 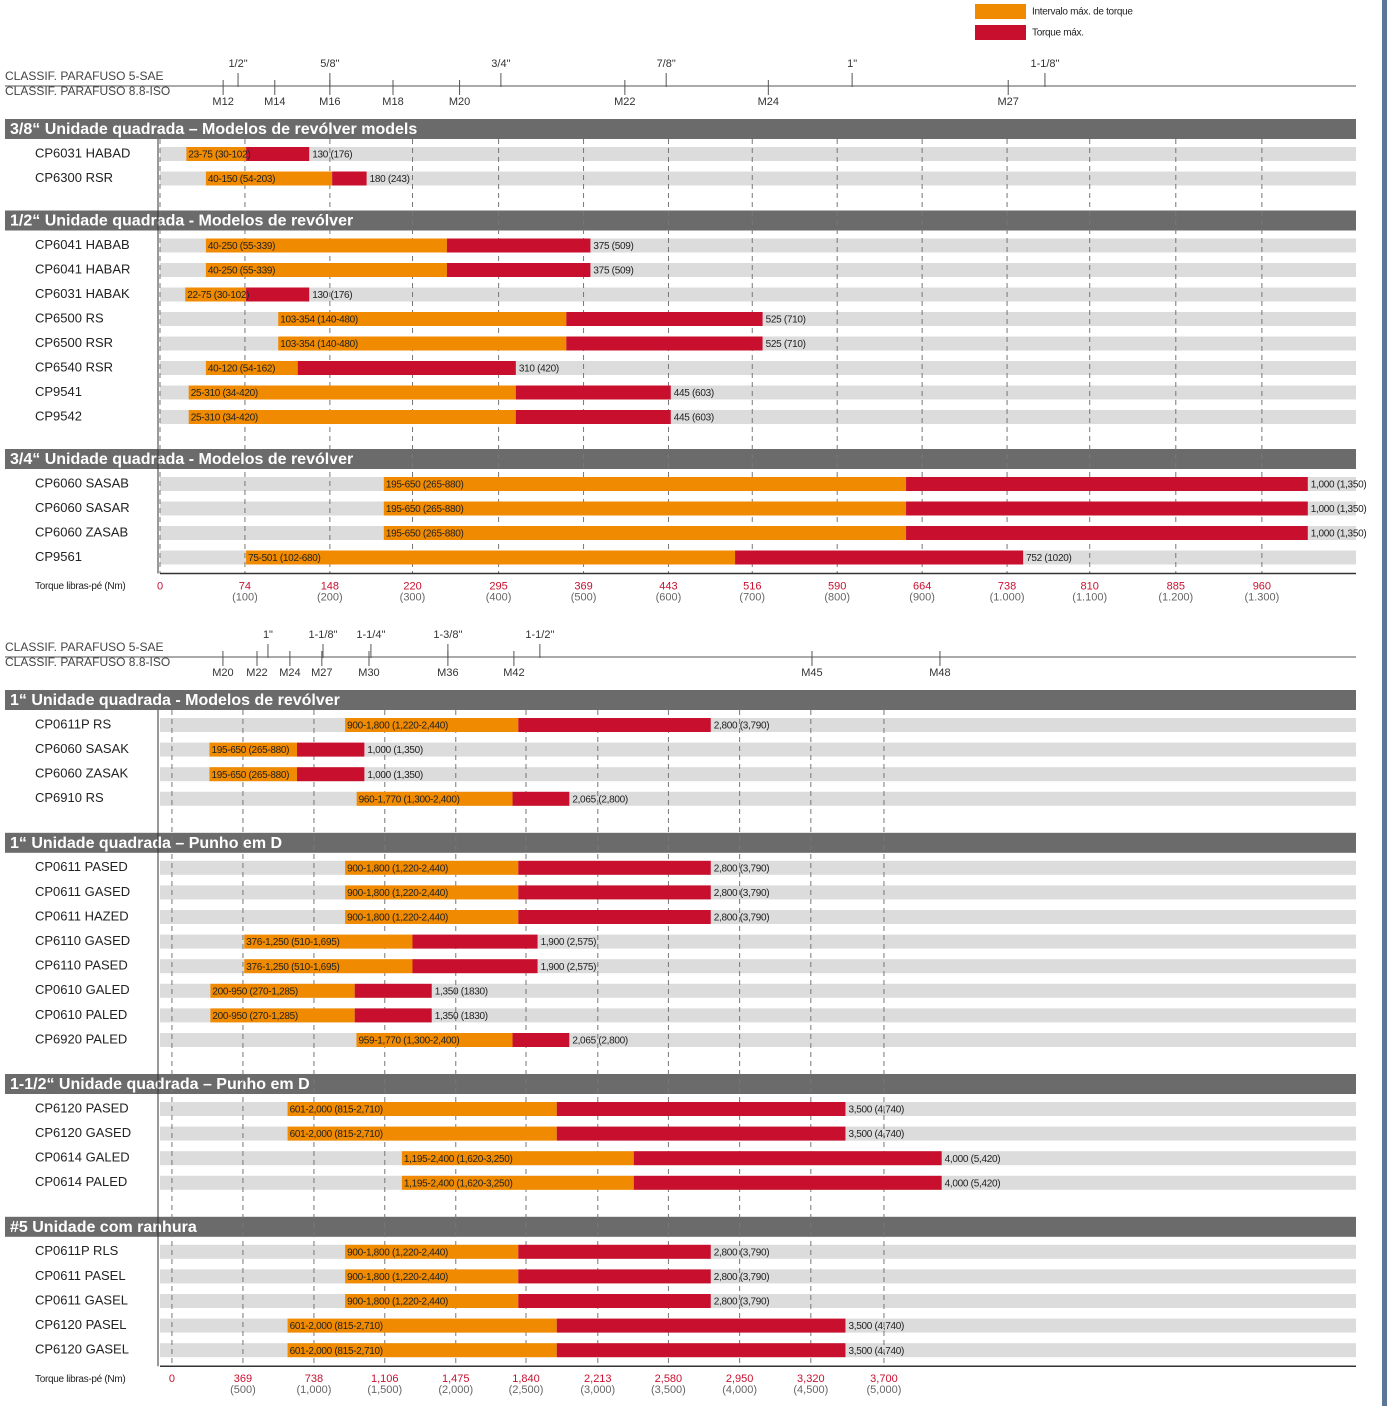 What do you see at coordinates (613, 246) in the screenshot?
I see `max-label: 375 (509)` at bounding box center [613, 246].